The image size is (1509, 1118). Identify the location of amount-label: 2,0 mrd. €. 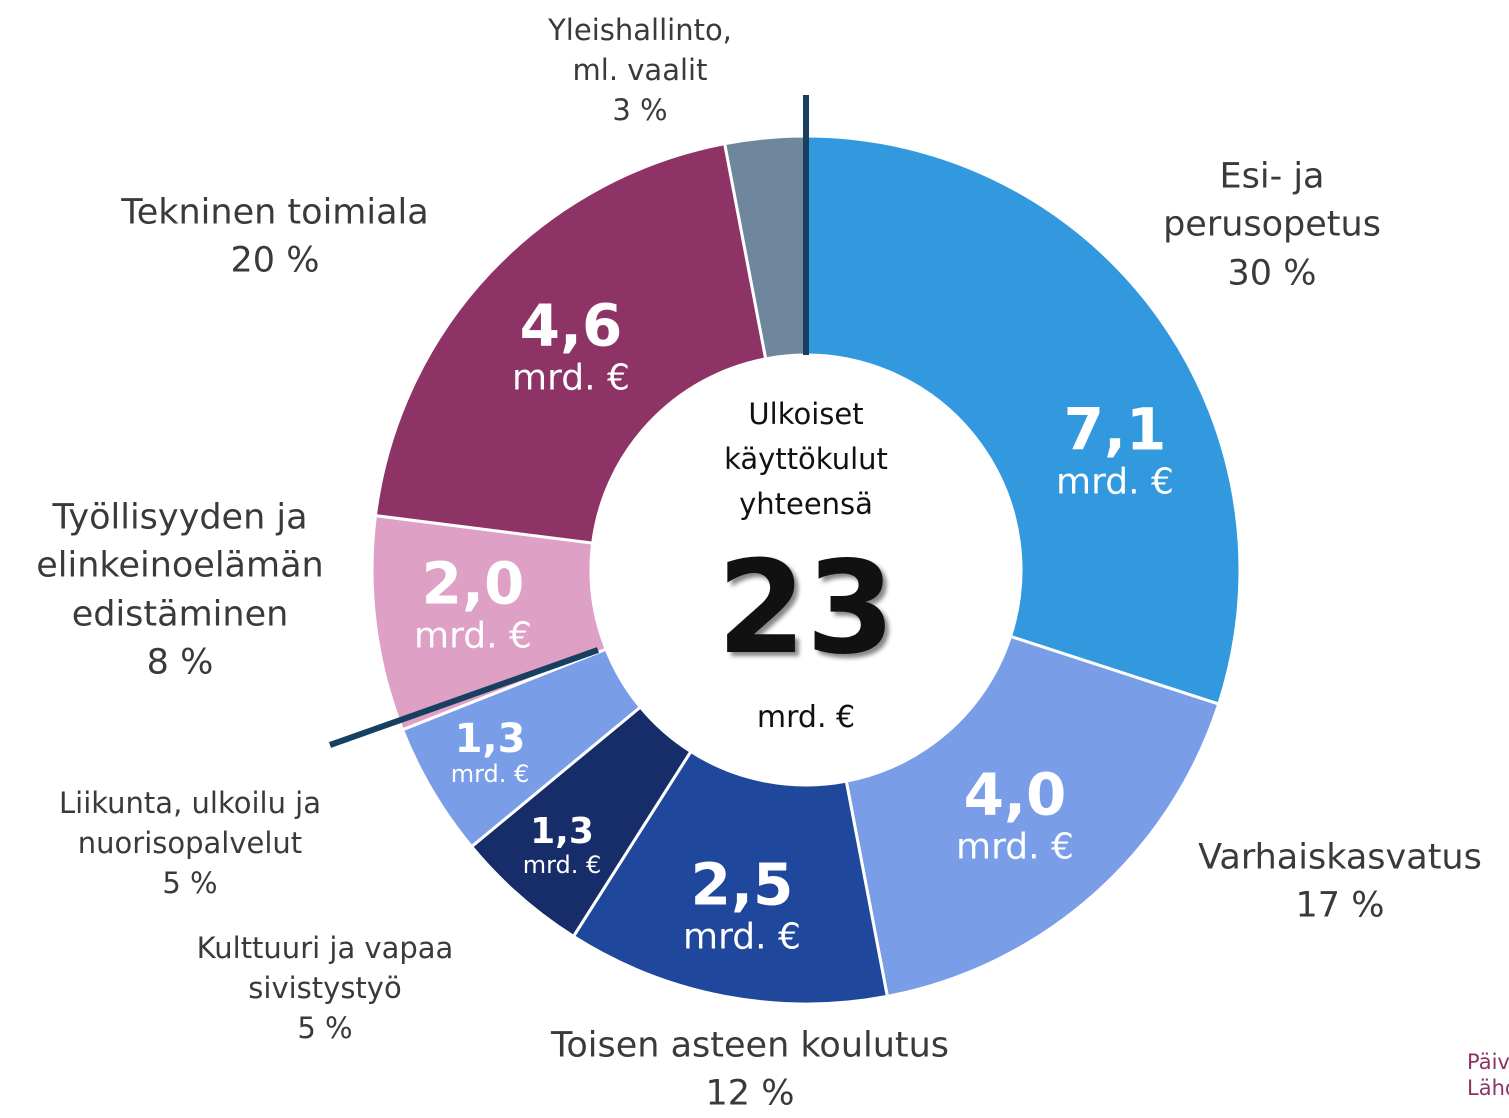
(473, 603).